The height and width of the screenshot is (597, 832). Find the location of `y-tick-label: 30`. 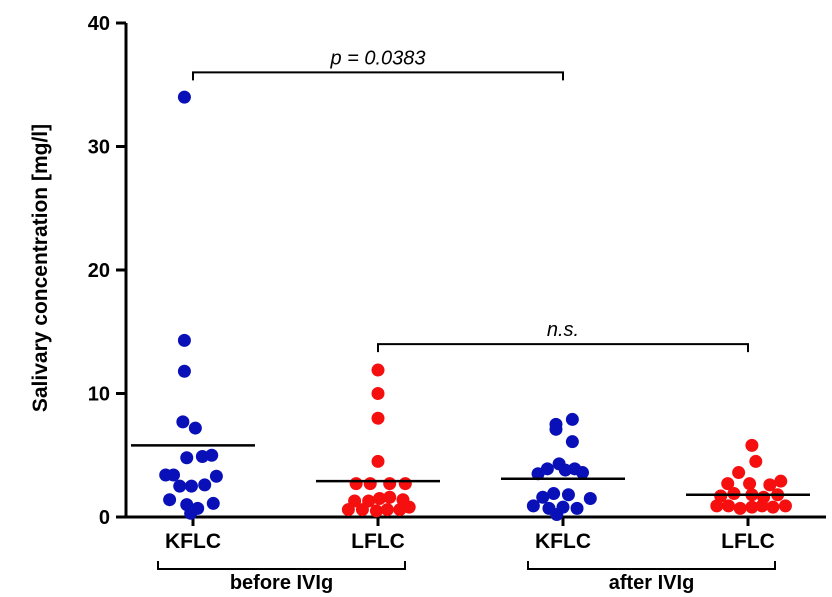

y-tick-label: 30 is located at coordinates (99, 148).